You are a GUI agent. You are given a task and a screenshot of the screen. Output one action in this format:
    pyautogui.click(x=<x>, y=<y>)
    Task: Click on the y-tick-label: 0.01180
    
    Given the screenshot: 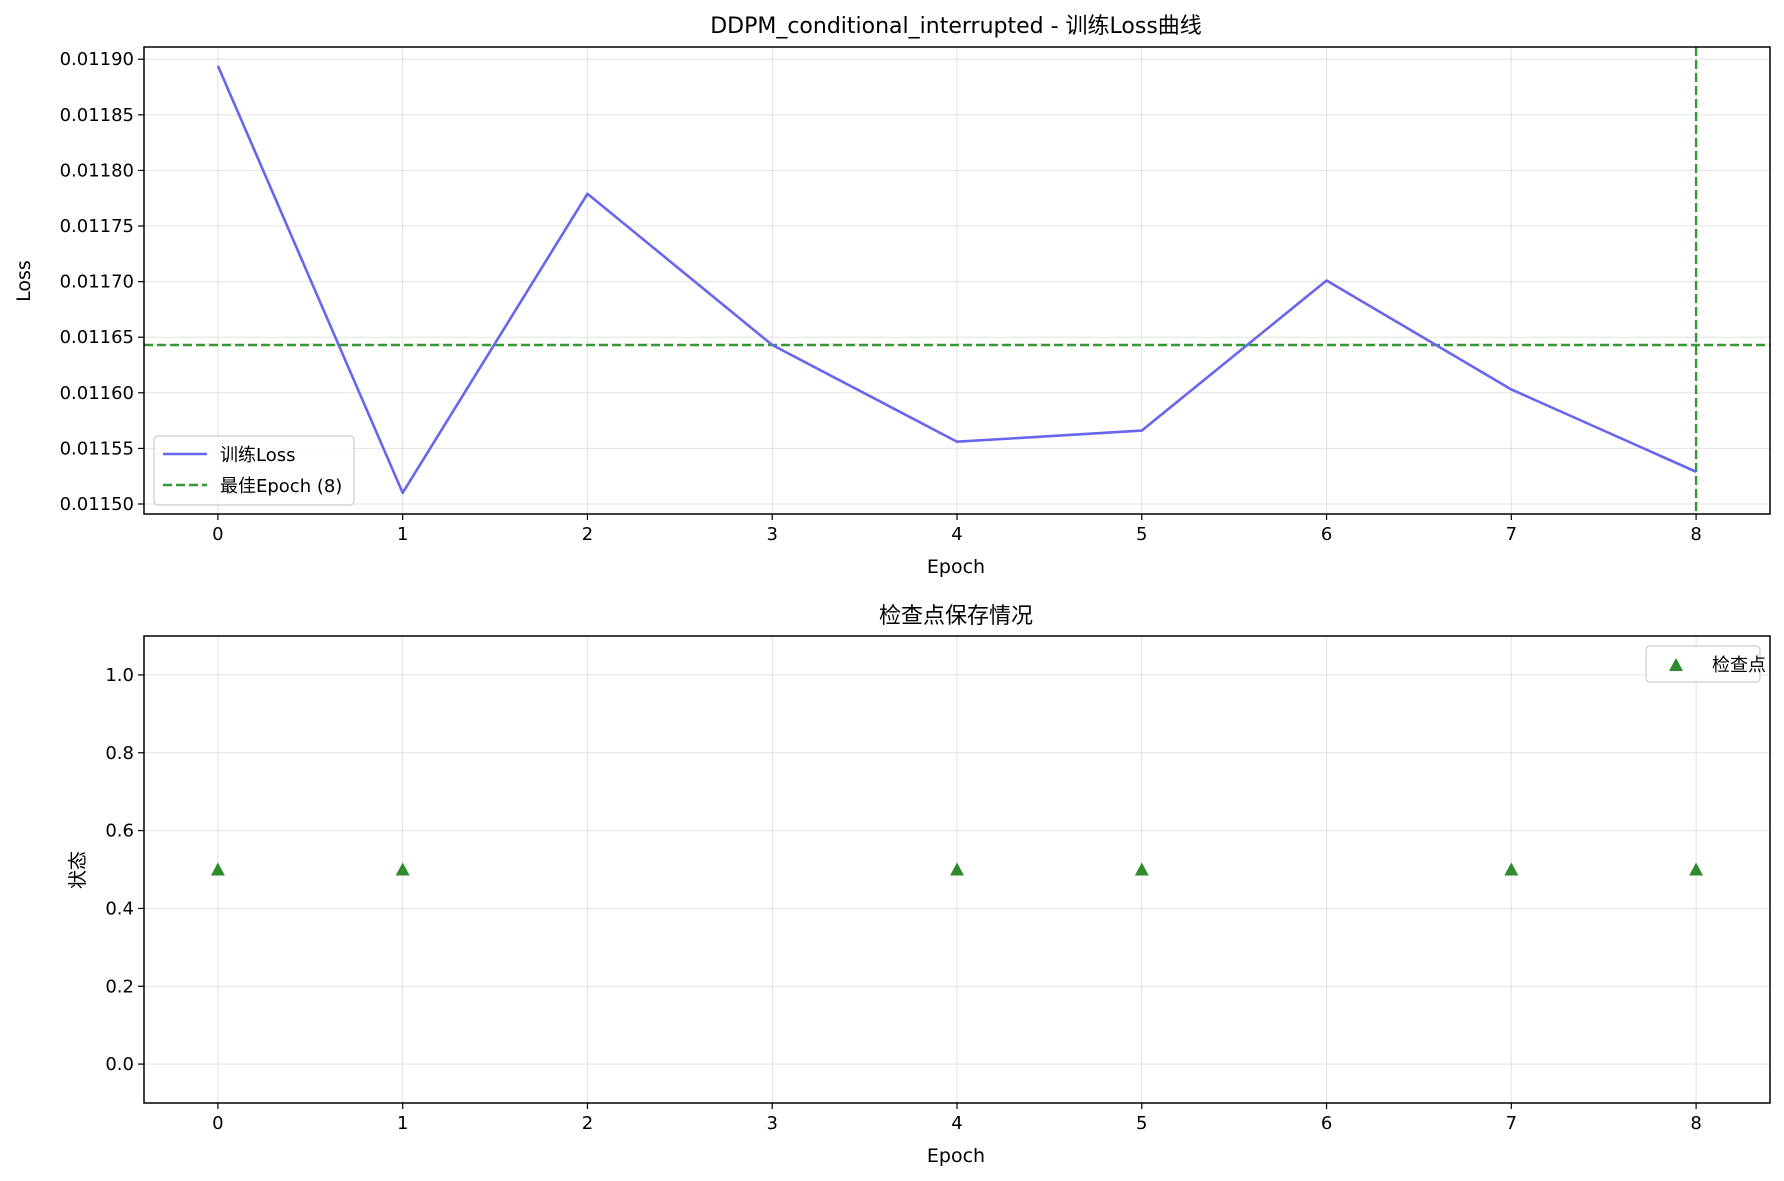 What is the action you would take?
    pyautogui.click(x=97, y=170)
    